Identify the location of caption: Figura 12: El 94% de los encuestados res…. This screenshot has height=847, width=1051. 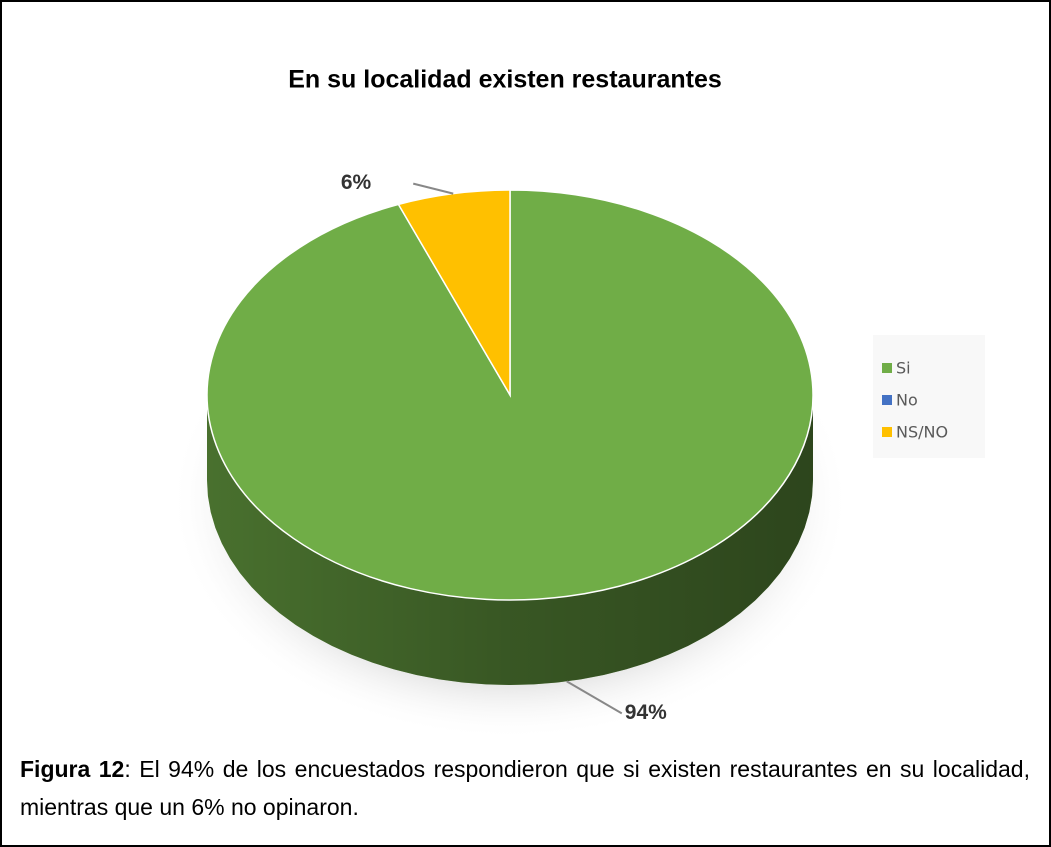
(525, 788).